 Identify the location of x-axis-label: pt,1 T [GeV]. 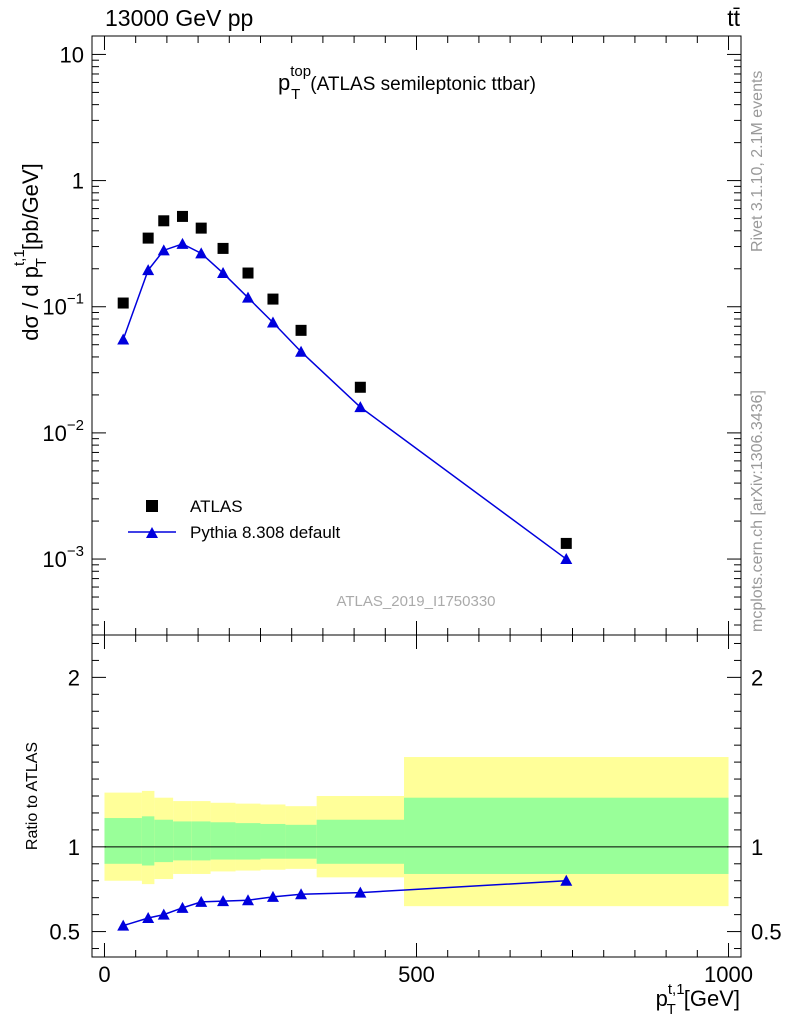
(698, 999).